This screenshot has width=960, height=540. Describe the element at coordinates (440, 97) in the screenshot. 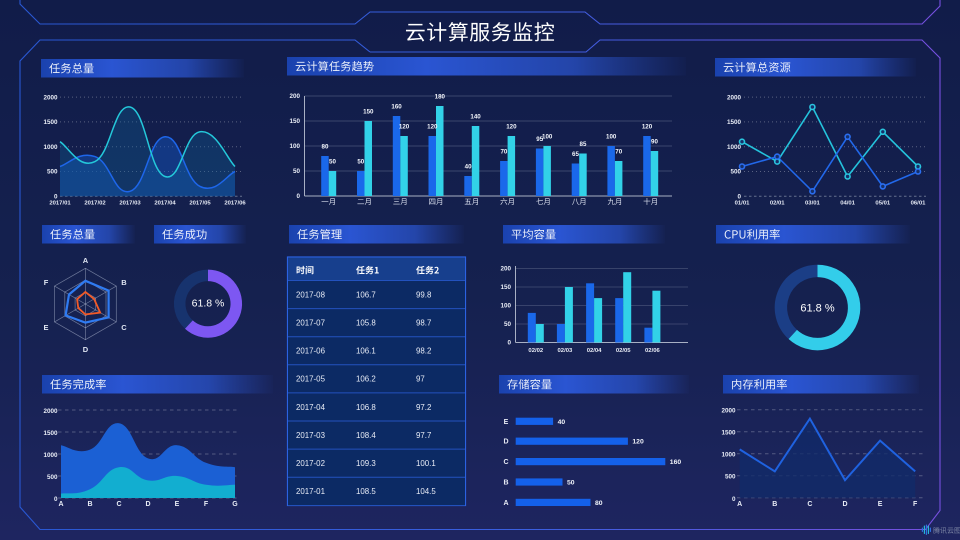

I see `svg-text: 180` at that location.